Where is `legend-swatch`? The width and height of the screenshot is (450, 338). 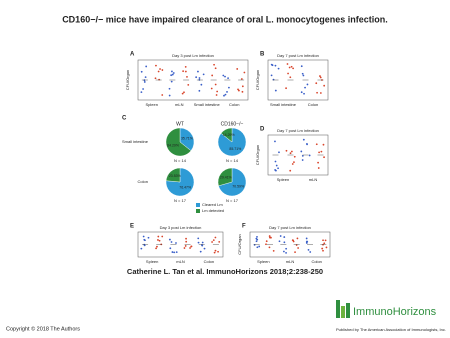
legend-swatch is located at coordinates (198, 205).